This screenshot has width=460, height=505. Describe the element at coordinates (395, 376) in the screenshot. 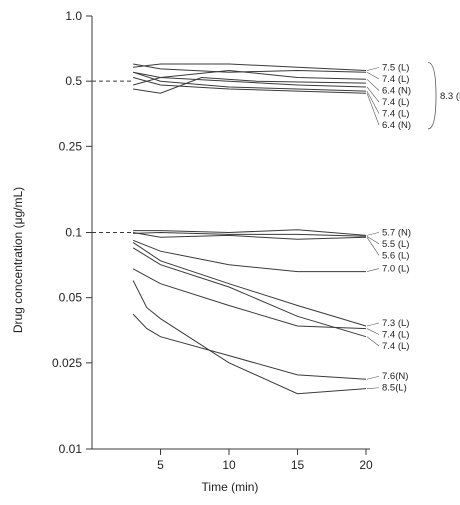

I see `series-label: 7.6(N)` at that location.